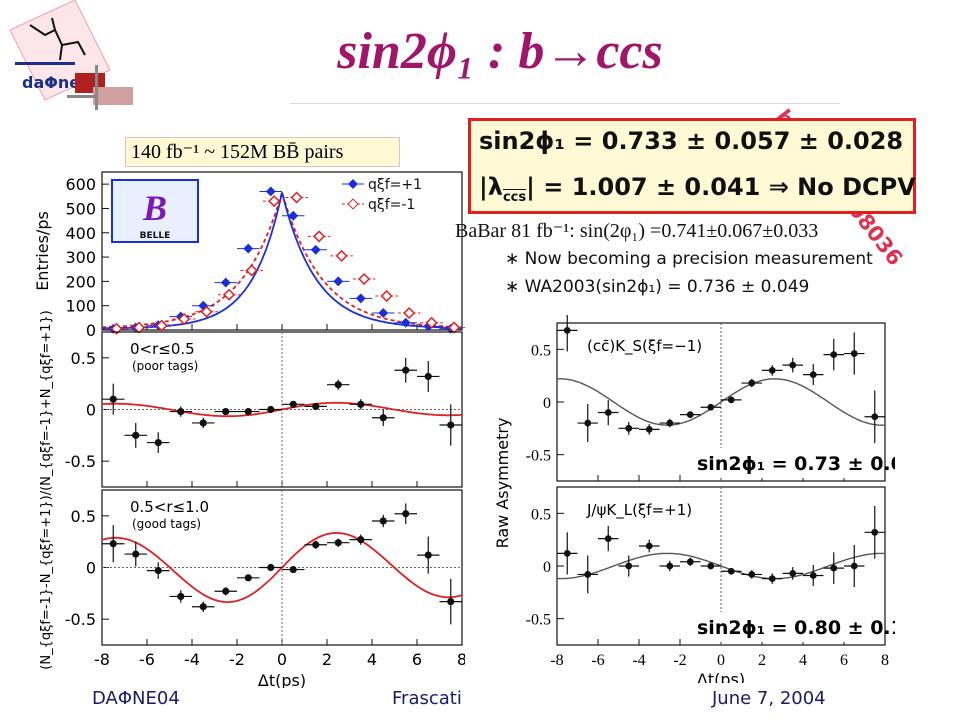 The image size is (960, 720). What do you see at coordinates (262, 152) in the screenshot?
I see `luminosity-label: 140 fb⁻¹ ~ 152M BB̄ pairs` at bounding box center [262, 152].